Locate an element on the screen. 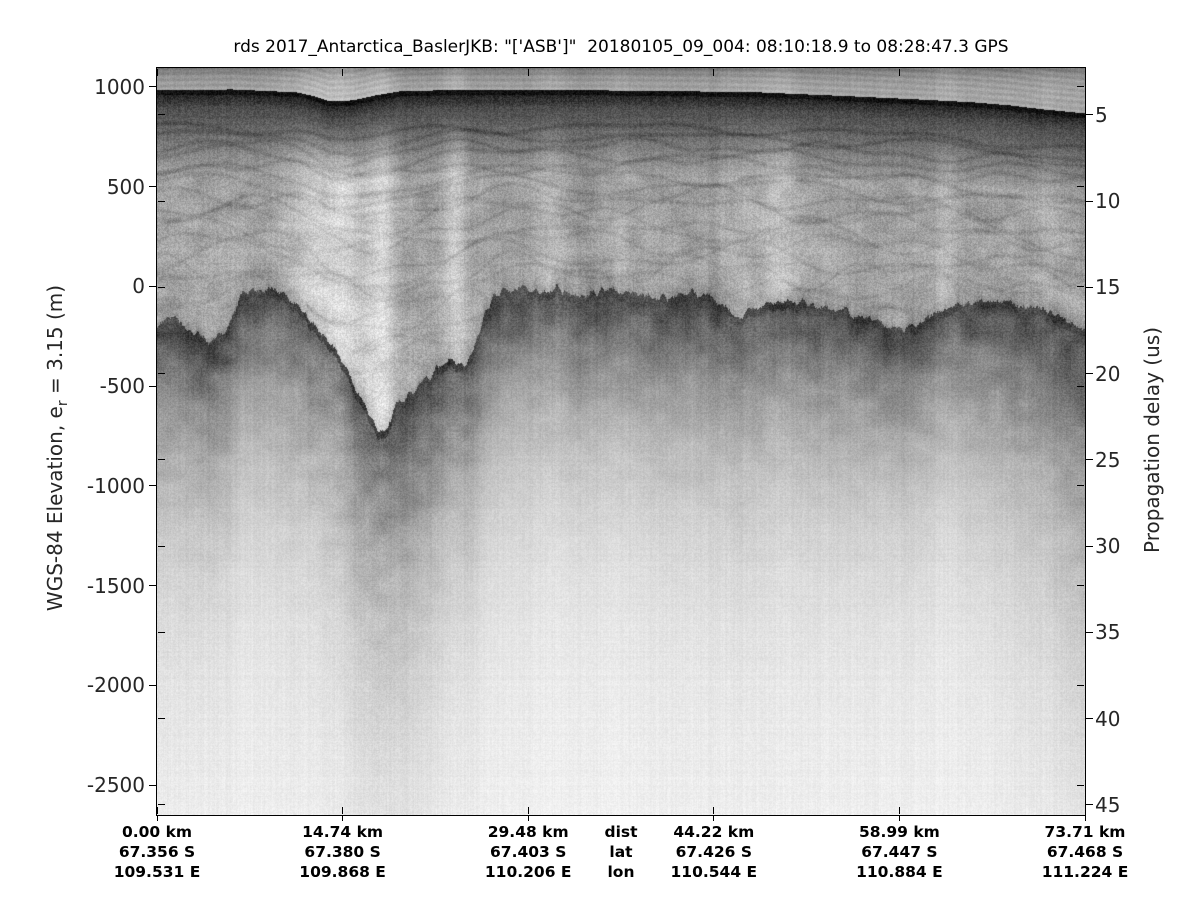 The image size is (1200, 900). x-axis-label-column: dist lat lon is located at coordinates (620, 852).